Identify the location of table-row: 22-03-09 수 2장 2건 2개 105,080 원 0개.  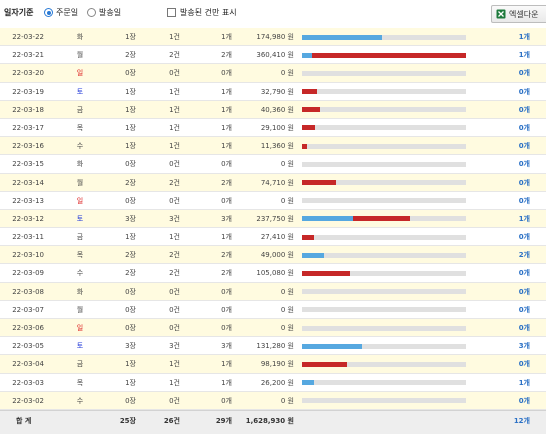
(273, 273).